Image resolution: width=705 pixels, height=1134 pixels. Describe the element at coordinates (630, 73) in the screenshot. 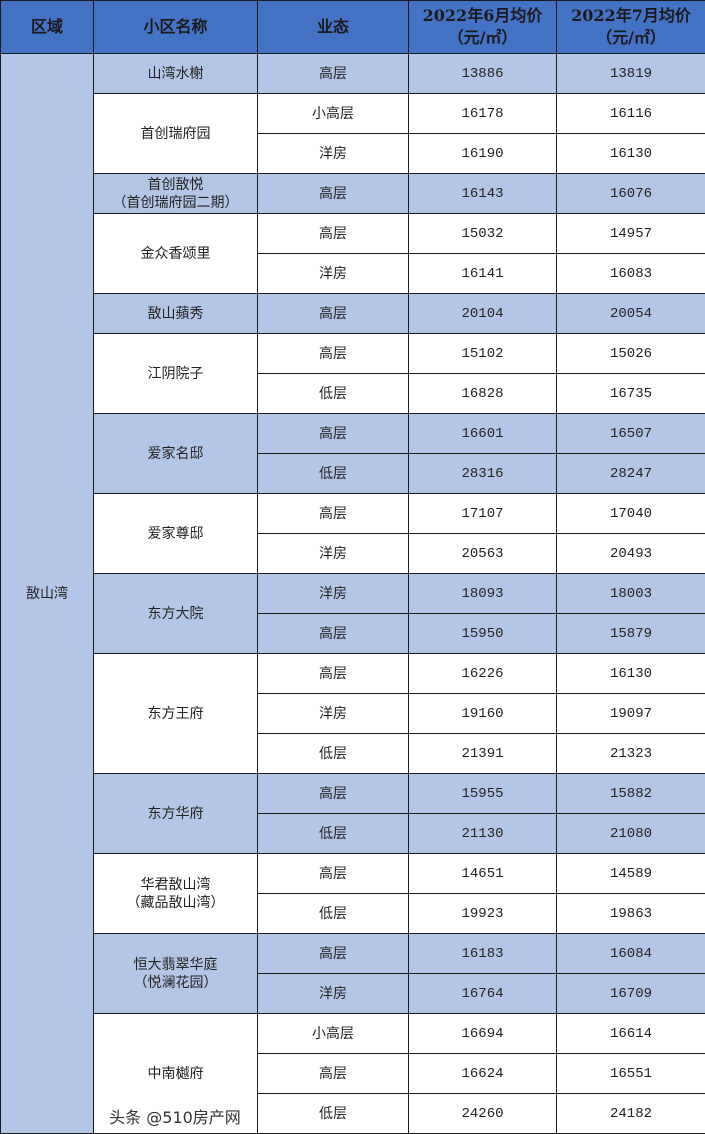

I see `july-price-cell: 13819` at that location.